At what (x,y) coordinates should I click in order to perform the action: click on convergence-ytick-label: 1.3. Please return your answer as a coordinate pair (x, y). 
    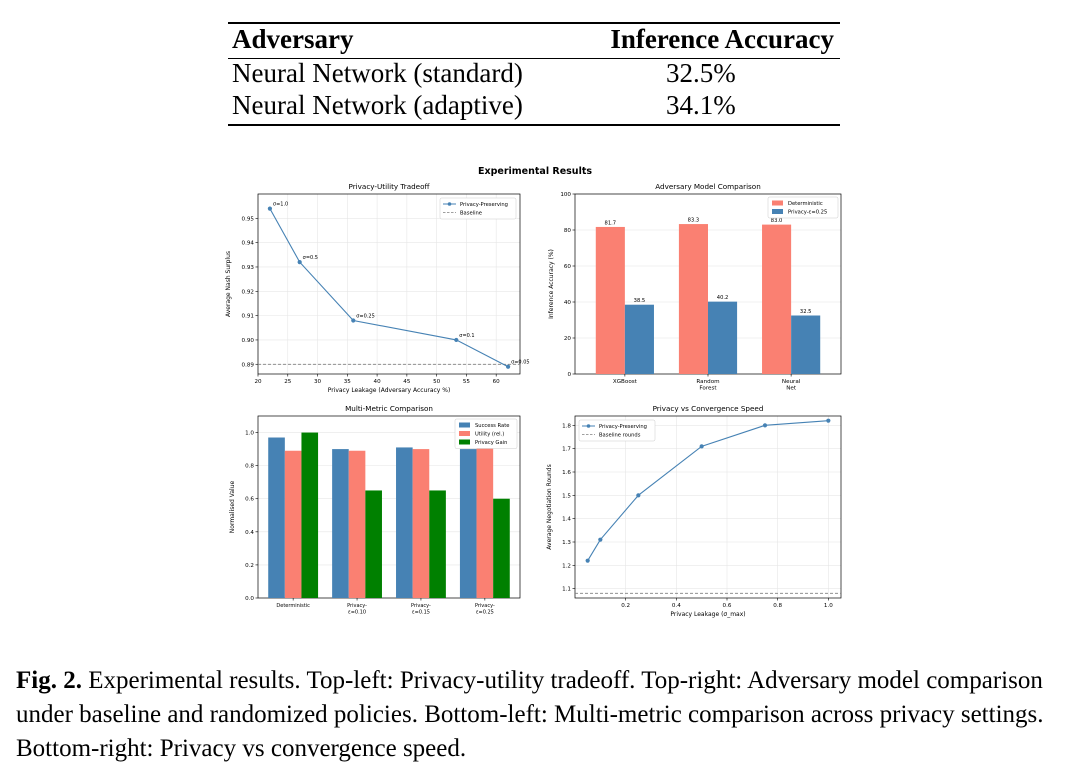
    Looking at the image, I should click on (566, 543).